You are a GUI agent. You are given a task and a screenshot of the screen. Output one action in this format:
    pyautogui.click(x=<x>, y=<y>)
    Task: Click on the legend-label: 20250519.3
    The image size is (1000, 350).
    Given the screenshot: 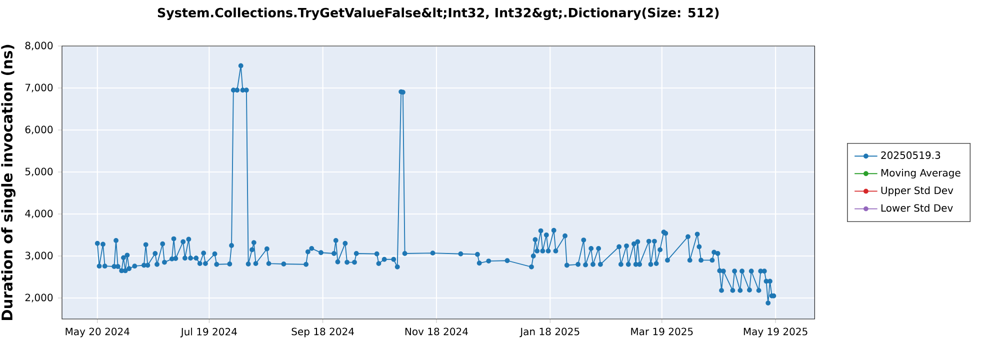 What is the action you would take?
    pyautogui.click(x=910, y=155)
    